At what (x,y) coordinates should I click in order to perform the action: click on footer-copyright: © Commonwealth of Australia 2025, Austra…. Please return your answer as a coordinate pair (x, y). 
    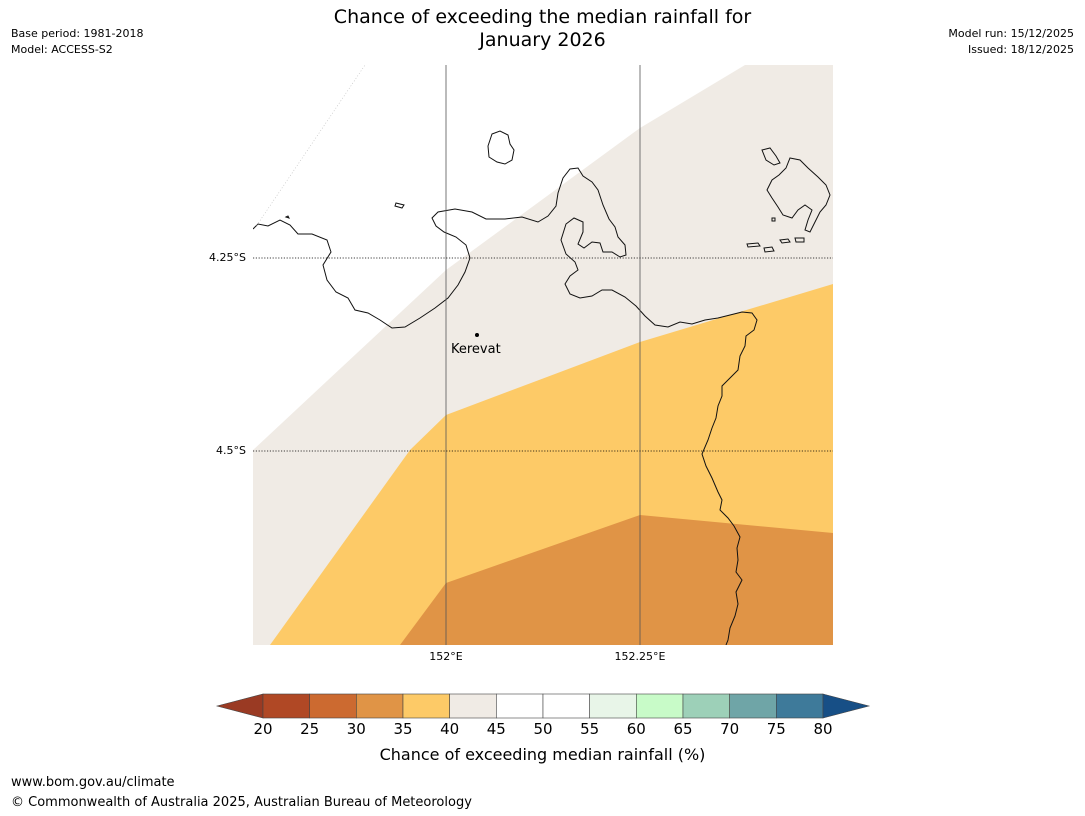
    Looking at the image, I should click on (241, 802).